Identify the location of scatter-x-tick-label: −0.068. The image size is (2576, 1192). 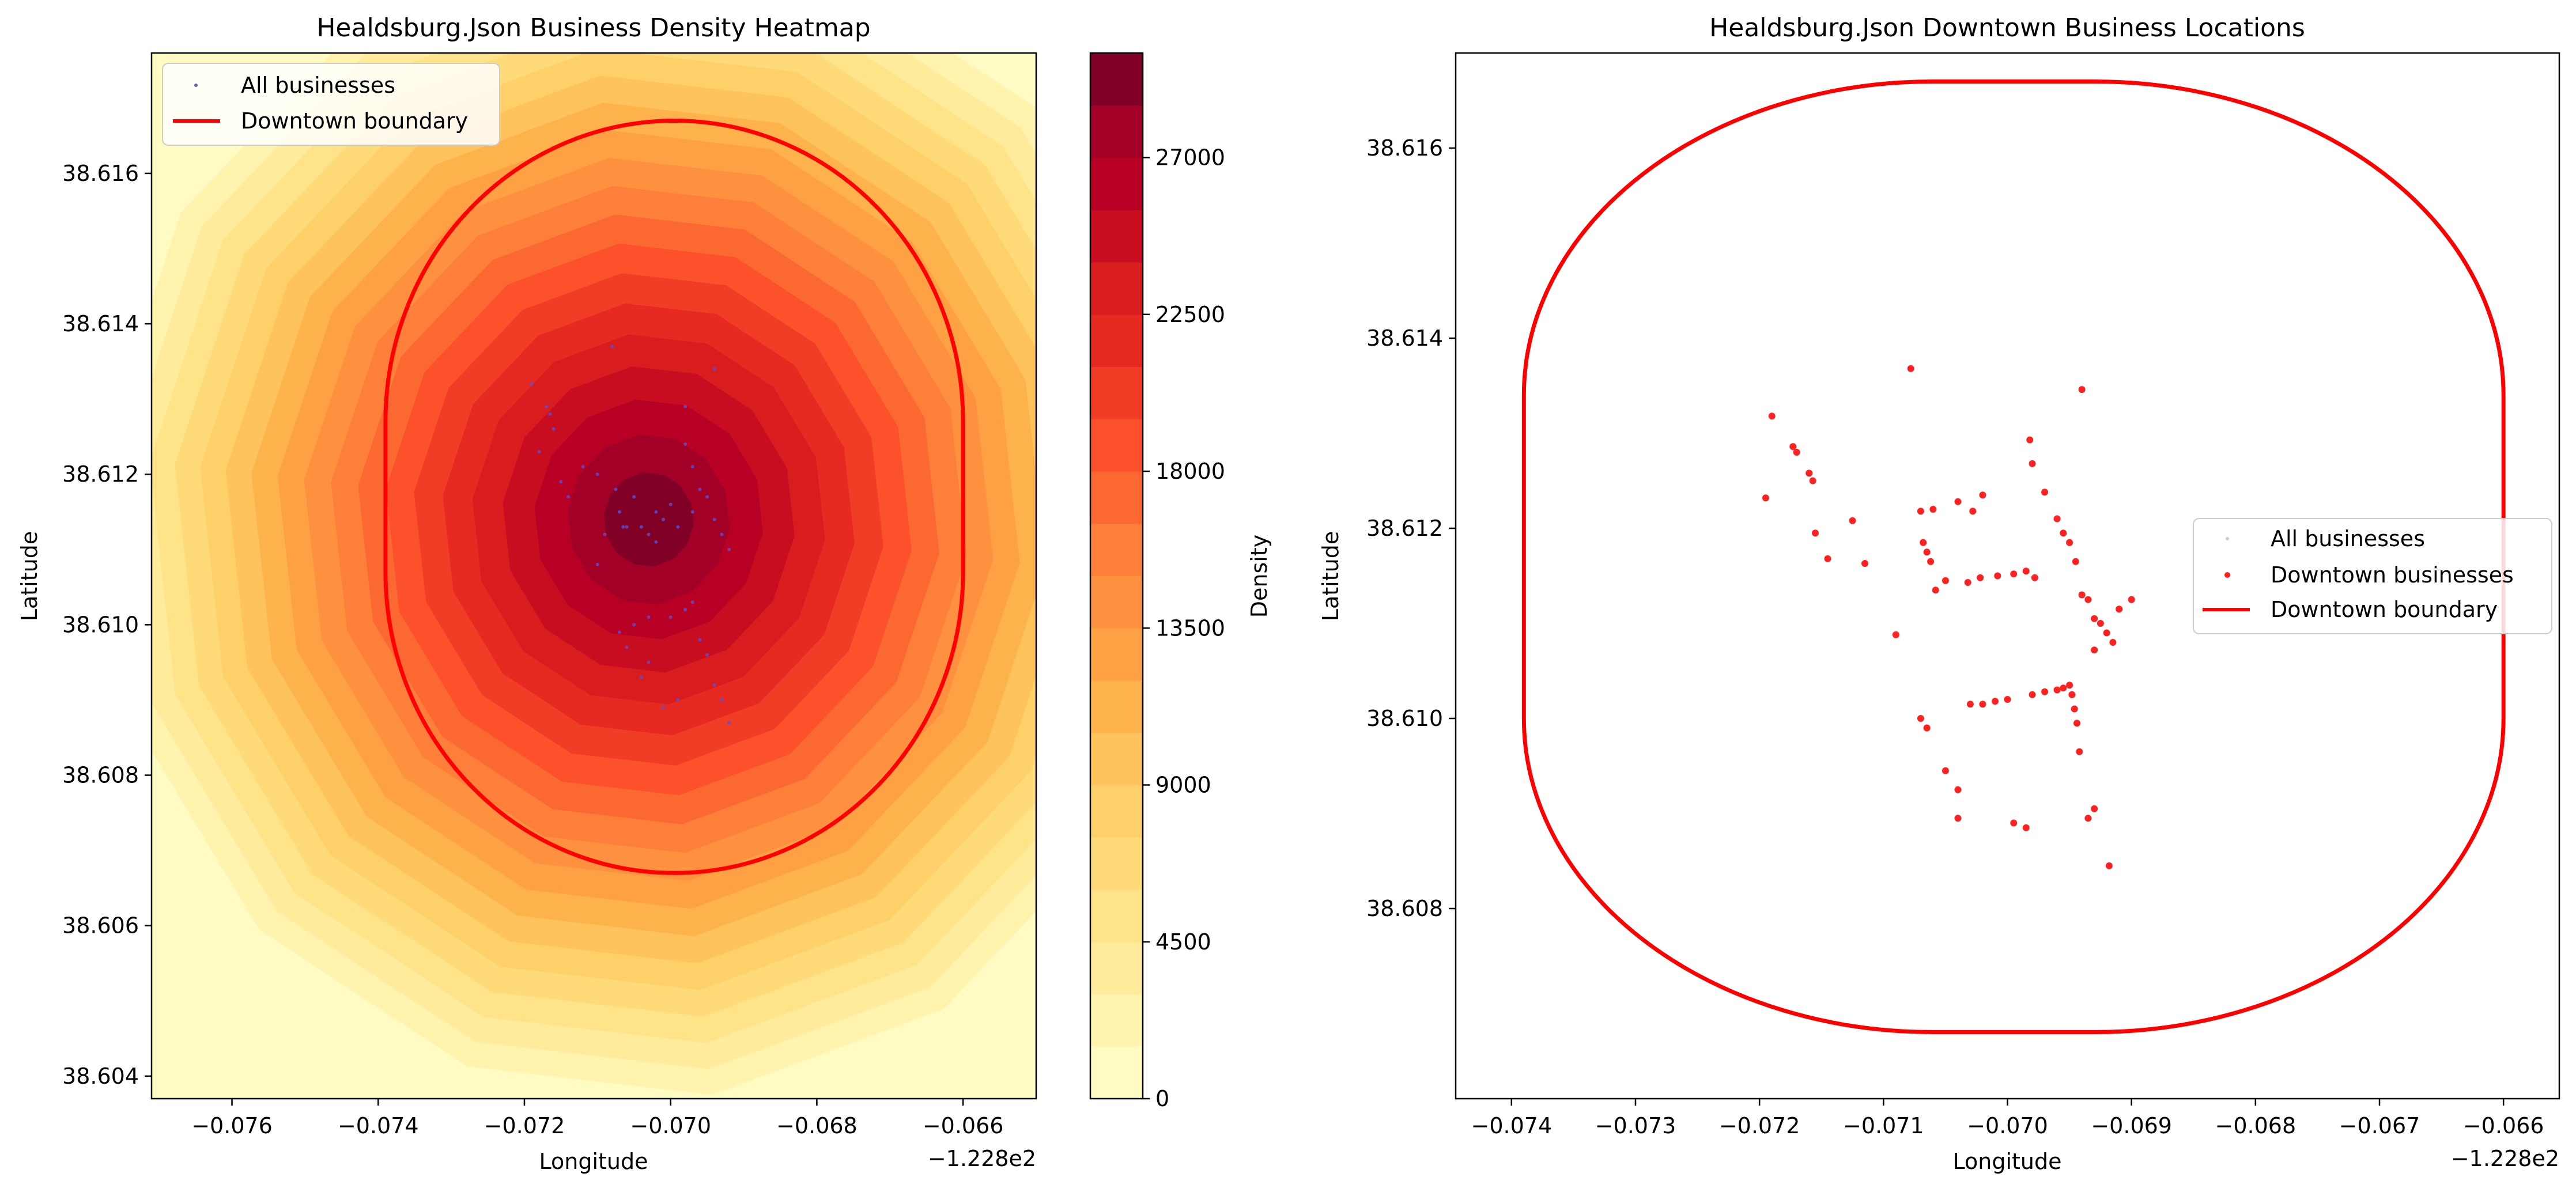
(2256, 1125).